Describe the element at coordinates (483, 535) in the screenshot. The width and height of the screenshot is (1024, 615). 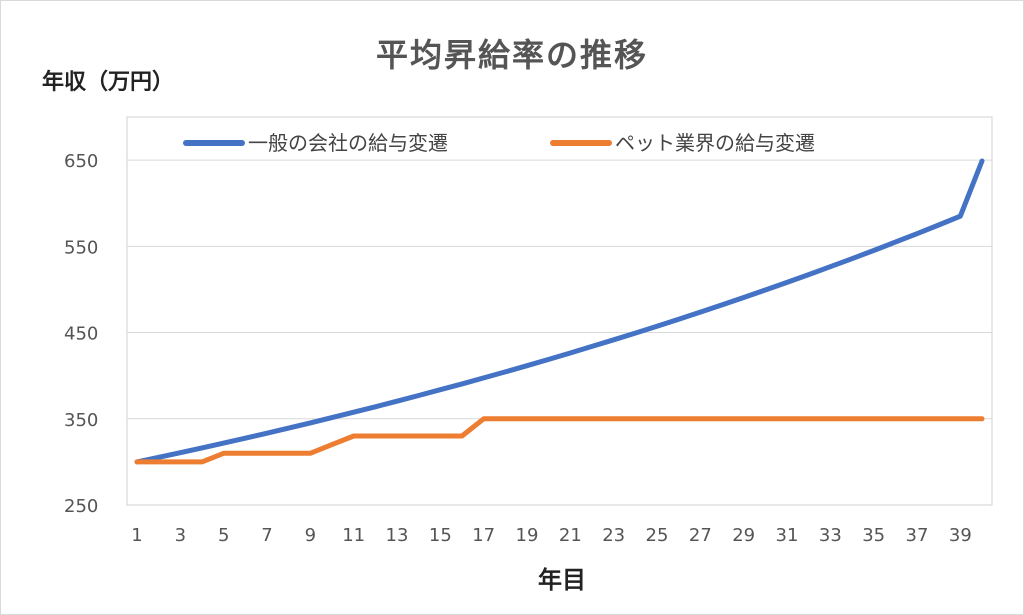
I see `x-tick-label: 17` at that location.